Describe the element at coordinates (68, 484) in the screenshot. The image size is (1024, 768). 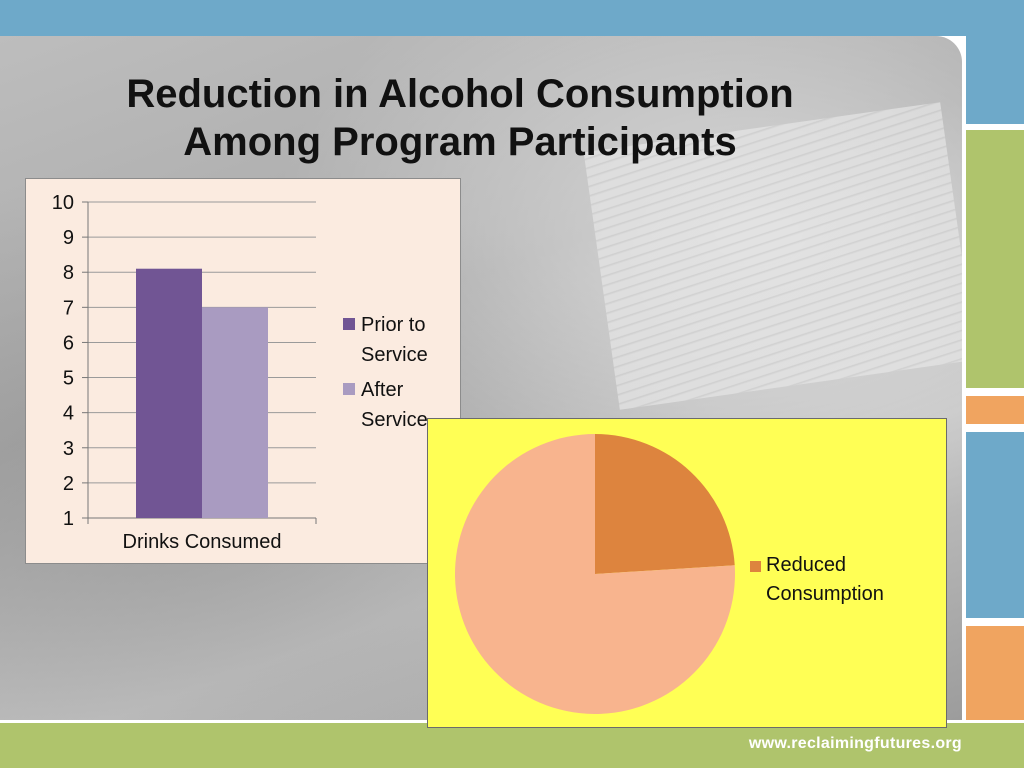
I see `y-tick-label: 2` at that location.